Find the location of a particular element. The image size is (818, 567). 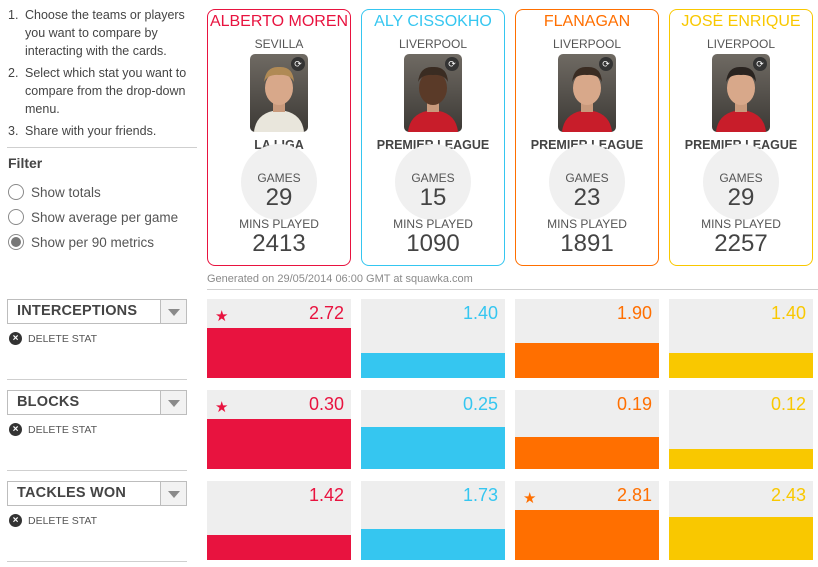

filter-option-label: Show totals is located at coordinates (66, 192).